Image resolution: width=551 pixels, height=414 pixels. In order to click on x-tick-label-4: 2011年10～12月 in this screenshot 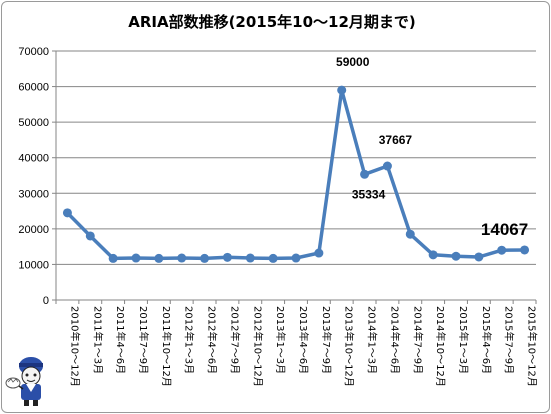, I will do `click(166, 346)`.